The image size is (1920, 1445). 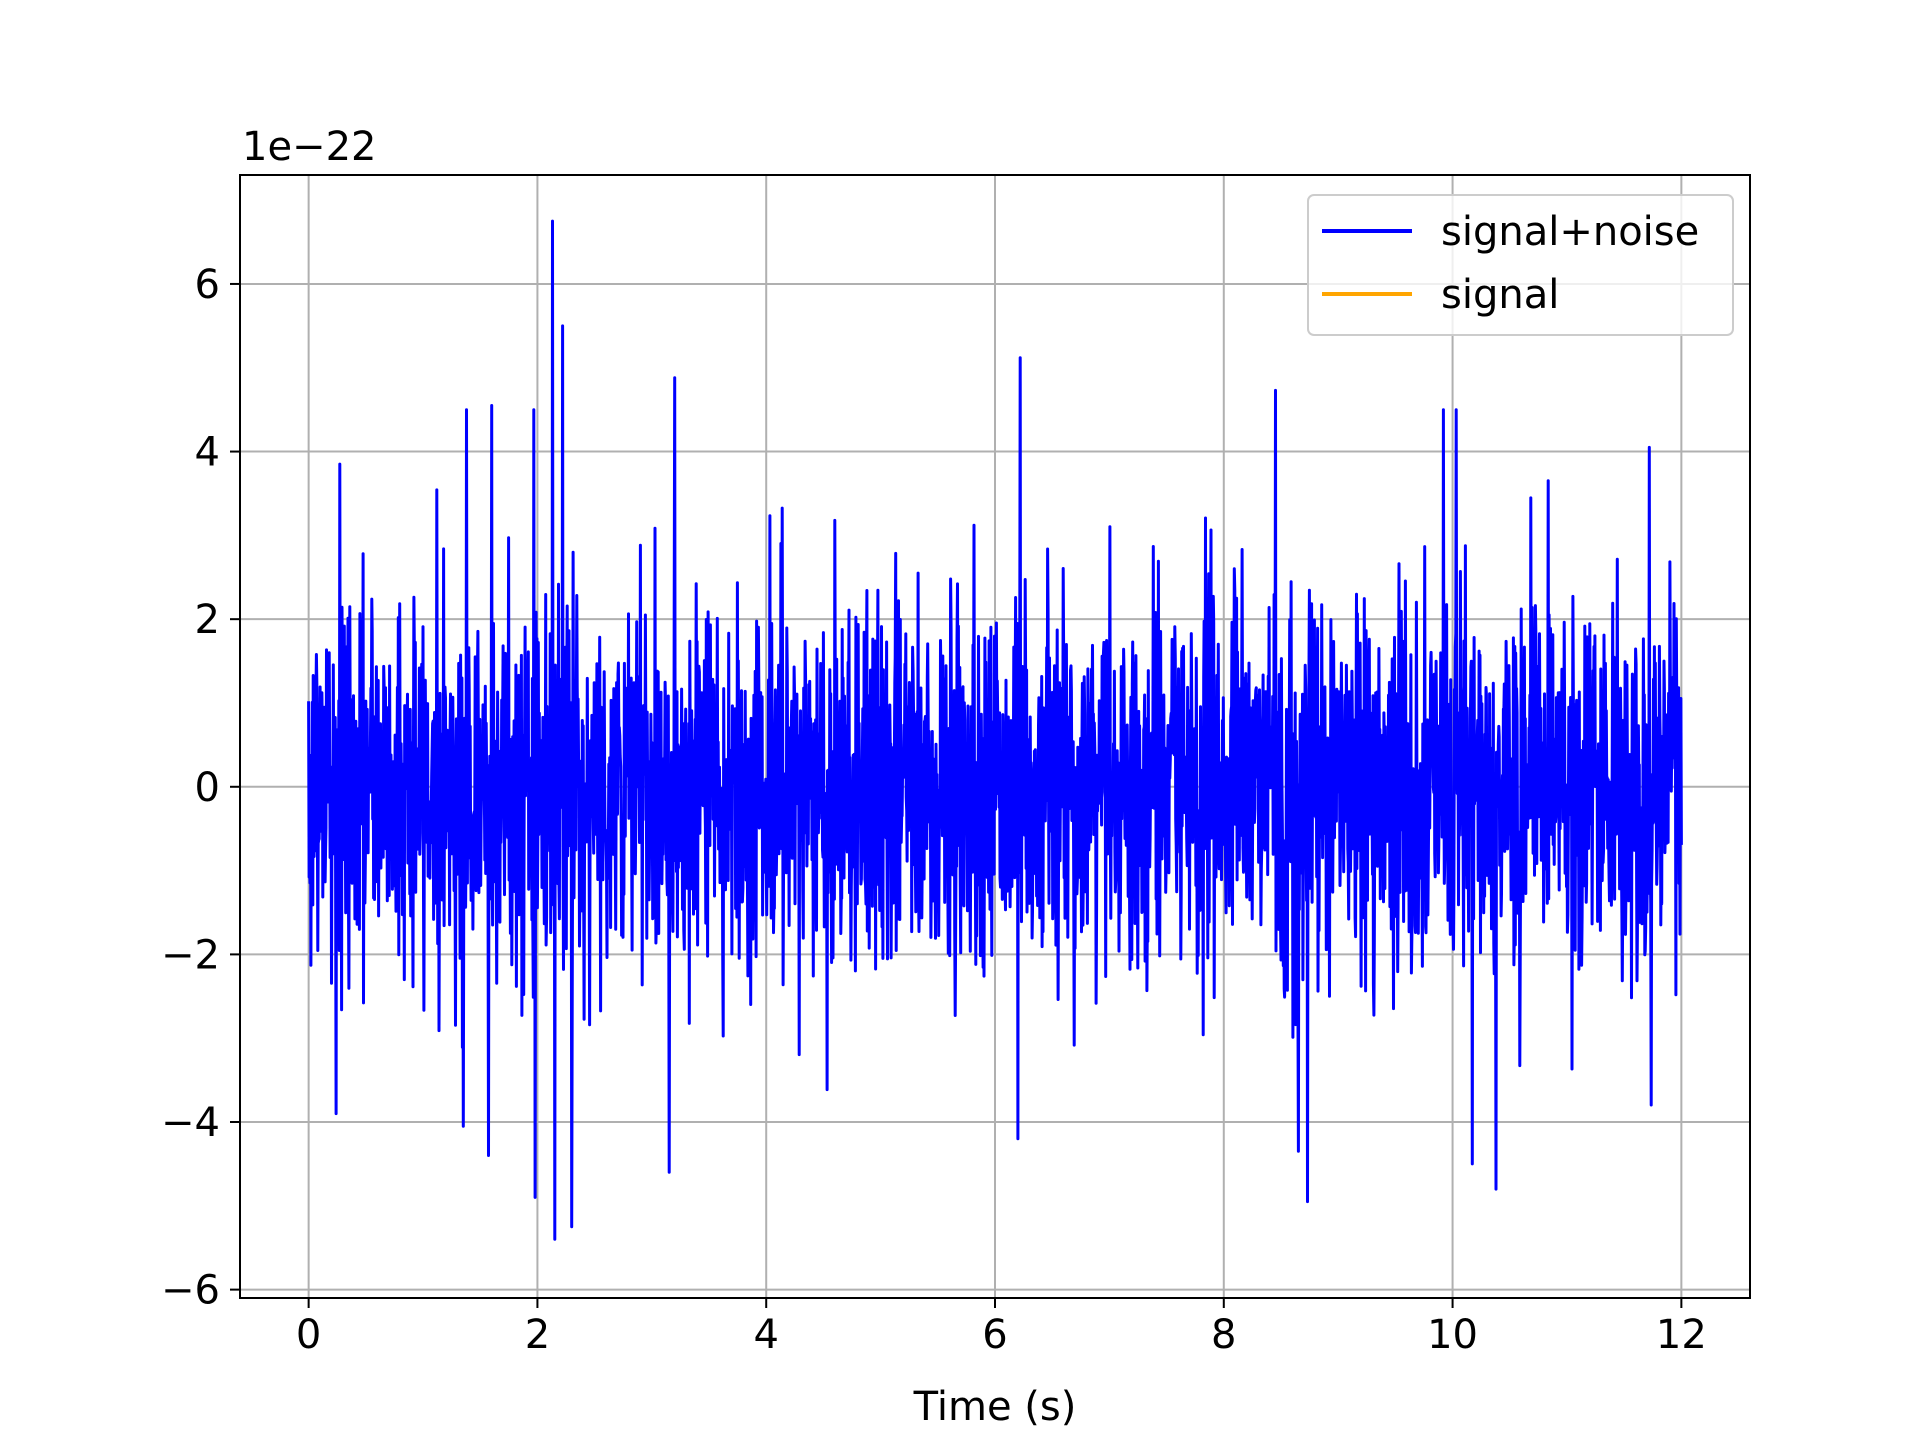 I want to click on x-tick-label: 0, so click(x=308, y=1335).